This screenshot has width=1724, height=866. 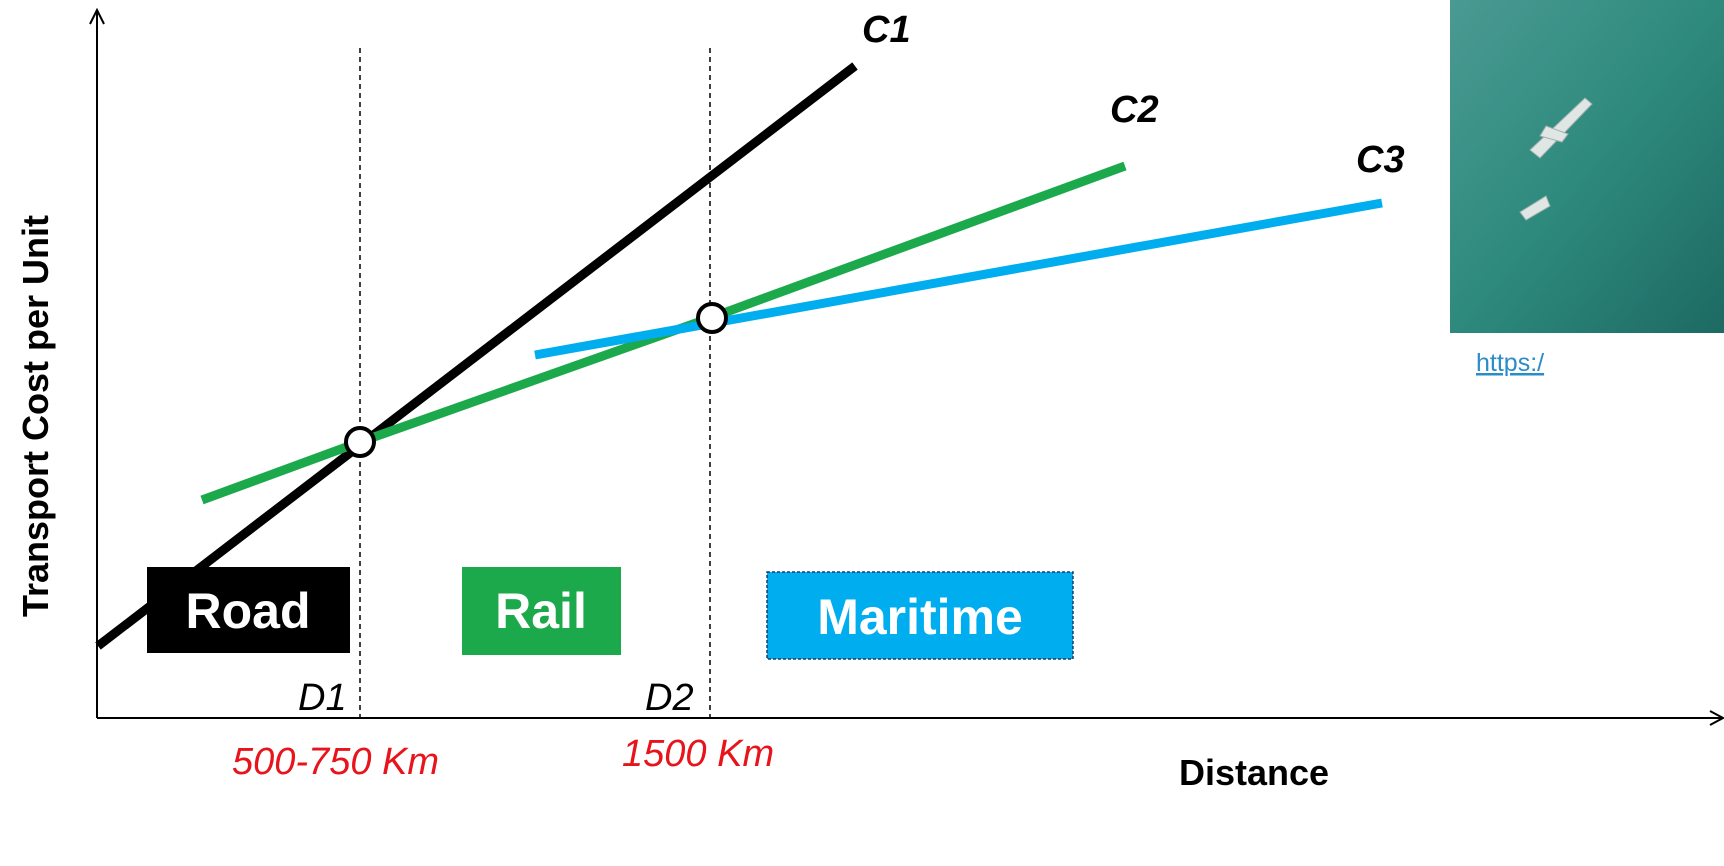 I want to click on threshold-label-d2: D2, so click(x=669, y=698).